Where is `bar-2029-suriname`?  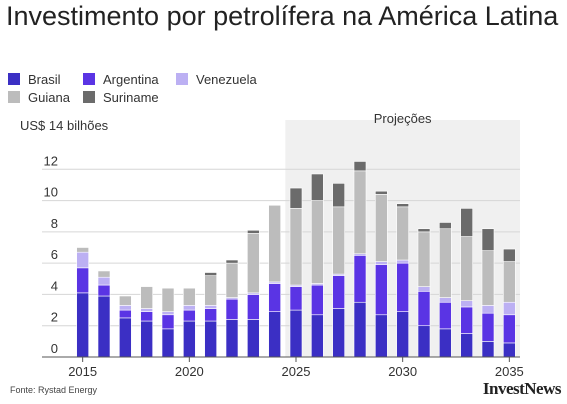 bar-2029-suriname is located at coordinates (381, 192).